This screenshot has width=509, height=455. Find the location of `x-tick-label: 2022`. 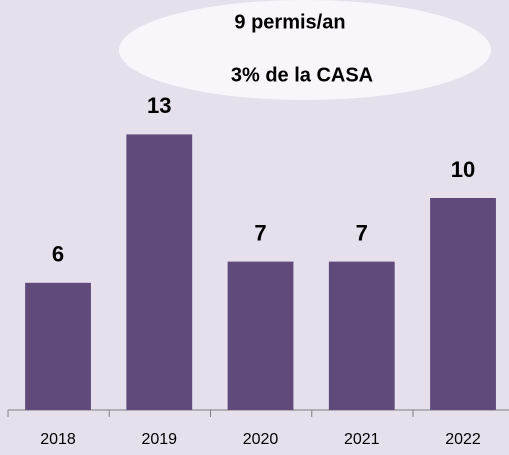

x-tick-label: 2022 is located at coordinates (463, 439).